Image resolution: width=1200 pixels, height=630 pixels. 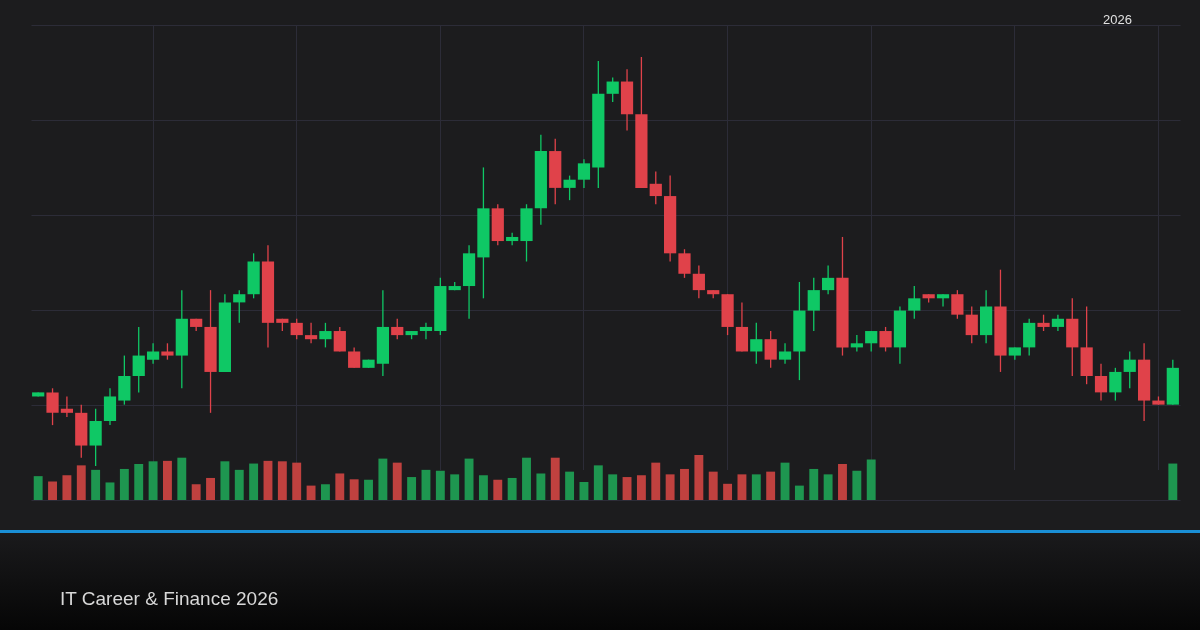 I want to click on text: 2026, so click(x=1117, y=19).